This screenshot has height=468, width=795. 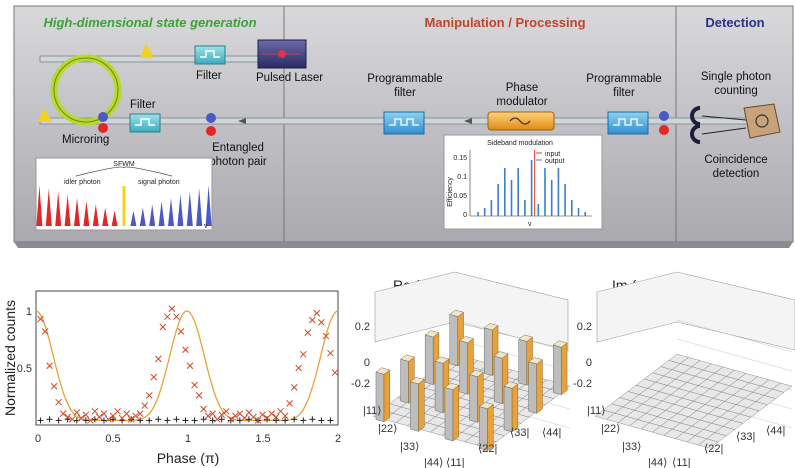 What do you see at coordinates (460, 196) in the screenshot?
I see `sideband-ytick-2: 0.05` at bounding box center [460, 196].